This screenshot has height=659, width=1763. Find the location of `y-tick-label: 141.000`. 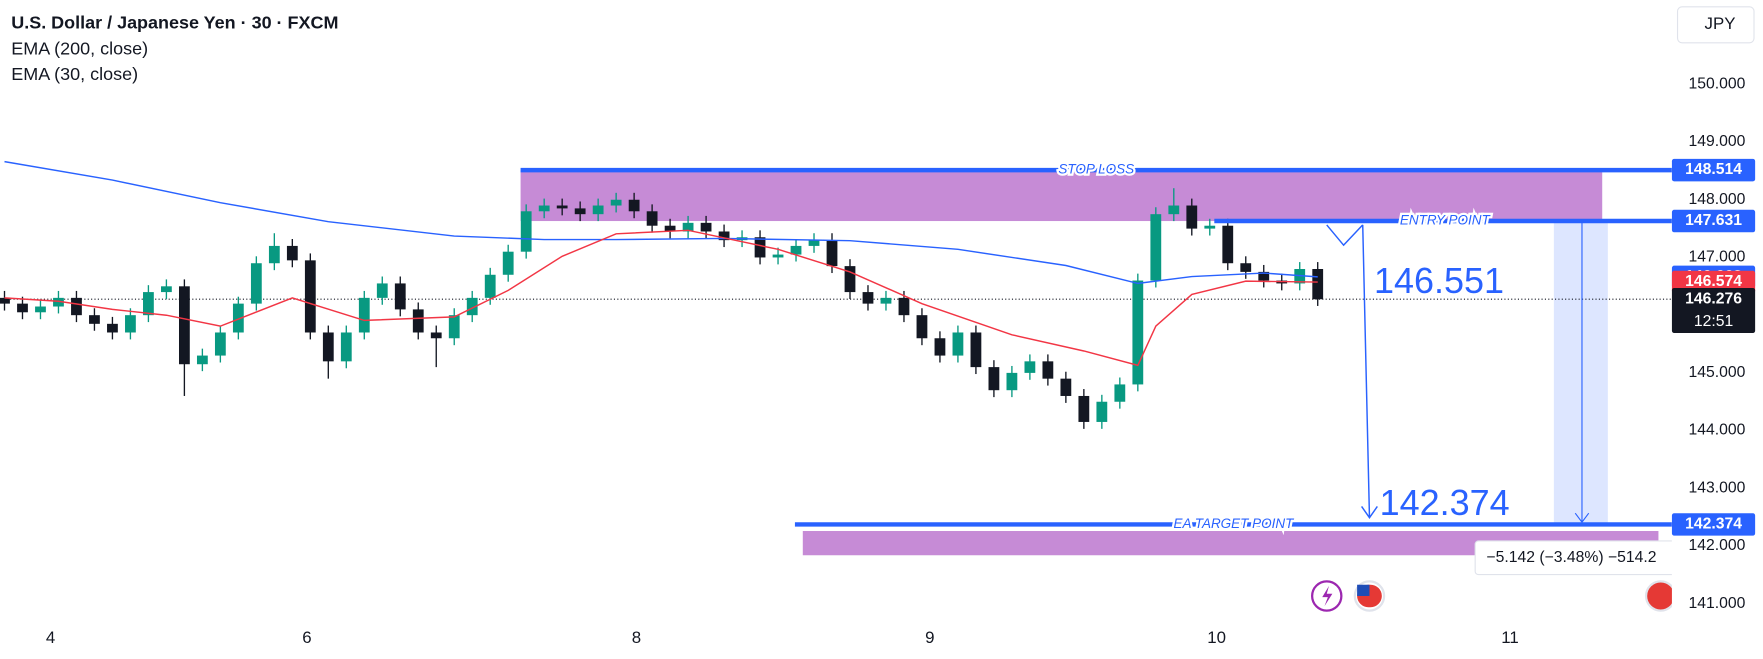

y-tick-label: 141.000 is located at coordinates (1716, 603).